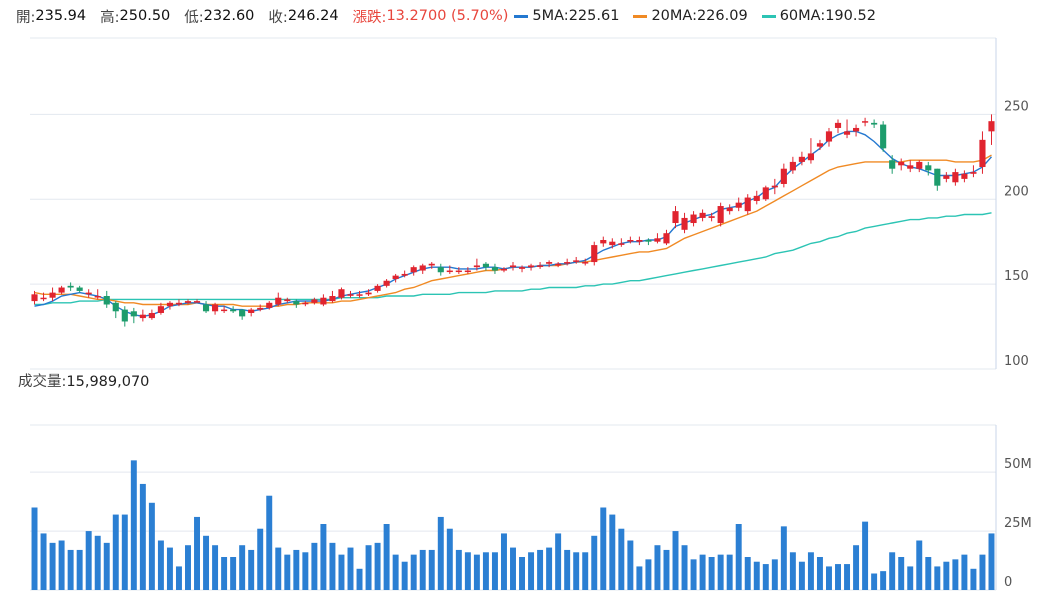  Describe the element at coordinates (84, 382) in the screenshot. I see `volume-legend: 成交量:15,989,070` at that location.